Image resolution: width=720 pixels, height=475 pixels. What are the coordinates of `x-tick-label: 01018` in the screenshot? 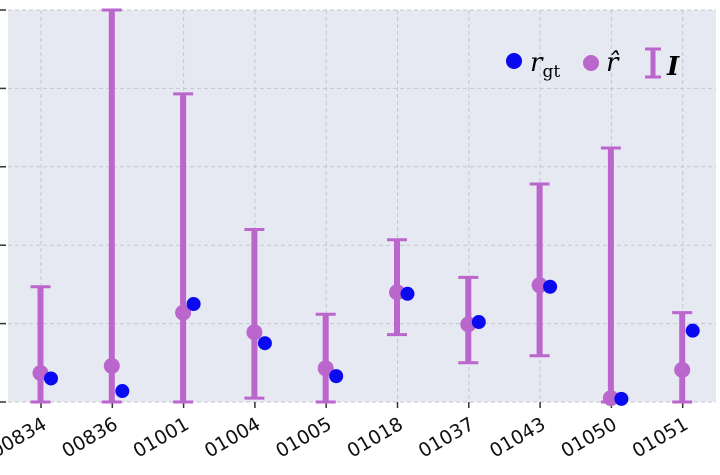 It's located at (374, 437).